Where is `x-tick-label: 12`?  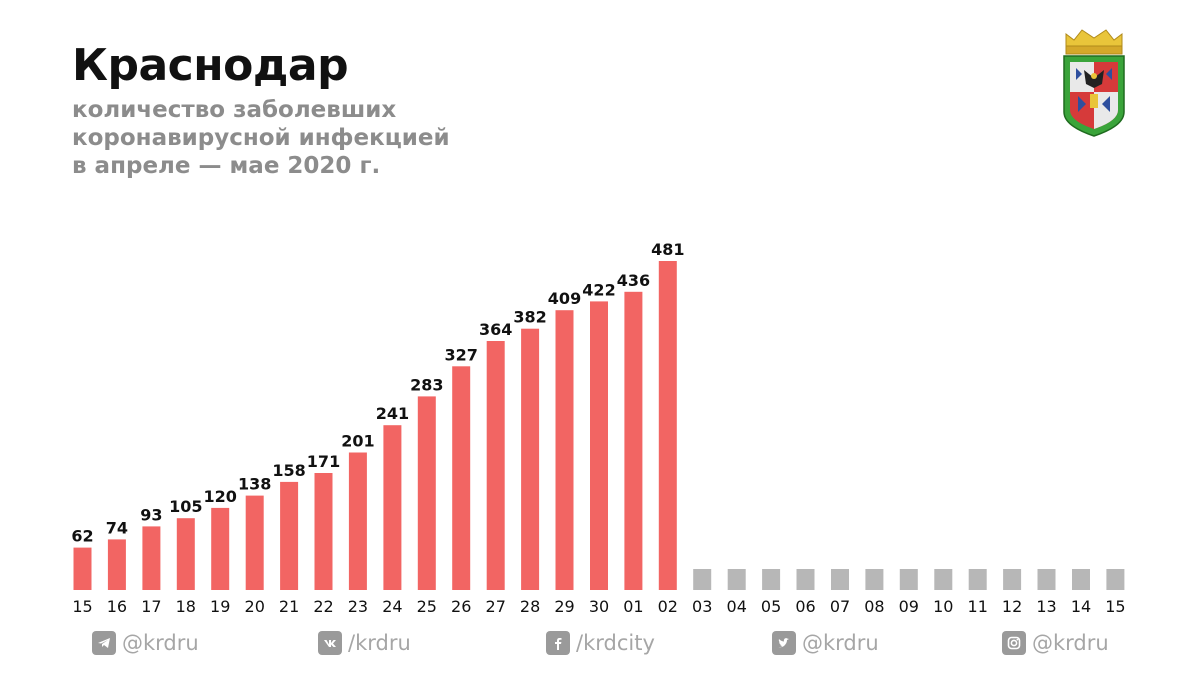
x-tick-label: 12 is located at coordinates (1012, 606).